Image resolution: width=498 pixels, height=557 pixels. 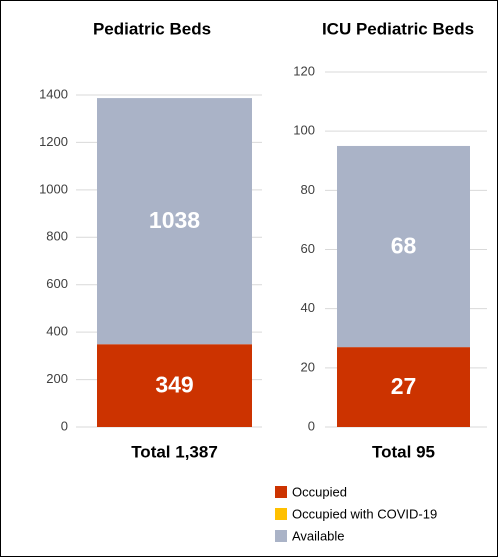 What do you see at coordinates (53, 93) in the screenshot?
I see `y-tick-label: 1400` at bounding box center [53, 93].